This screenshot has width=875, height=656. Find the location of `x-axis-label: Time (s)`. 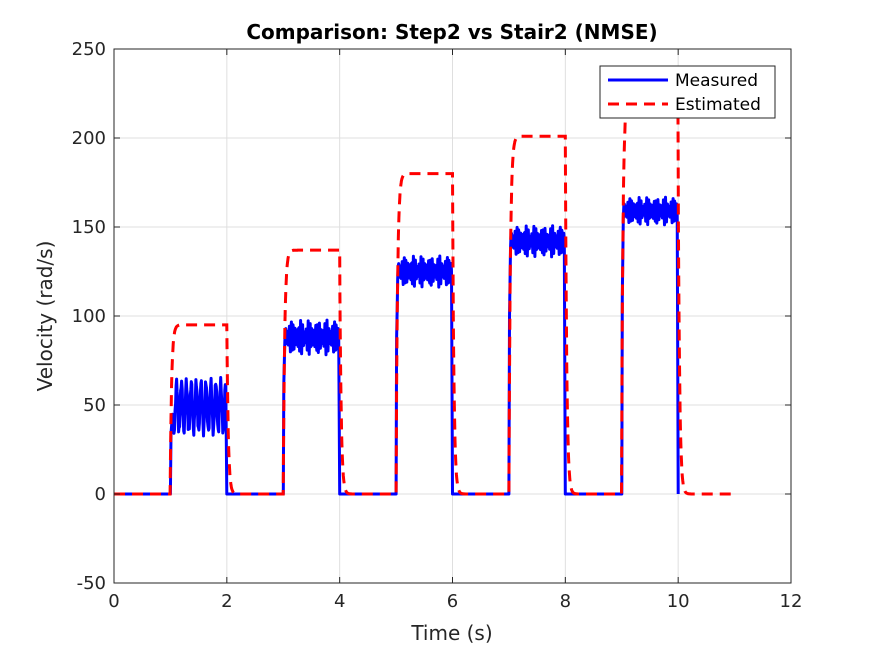

x-axis-label: Time (s) is located at coordinates (451, 633).